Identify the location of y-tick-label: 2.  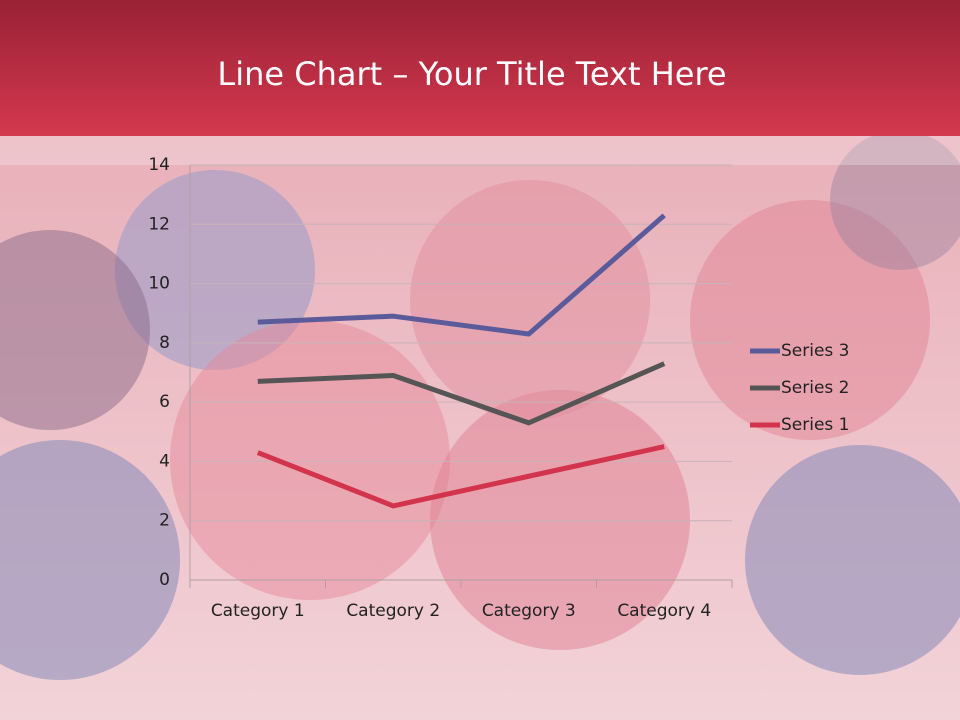
(164, 521).